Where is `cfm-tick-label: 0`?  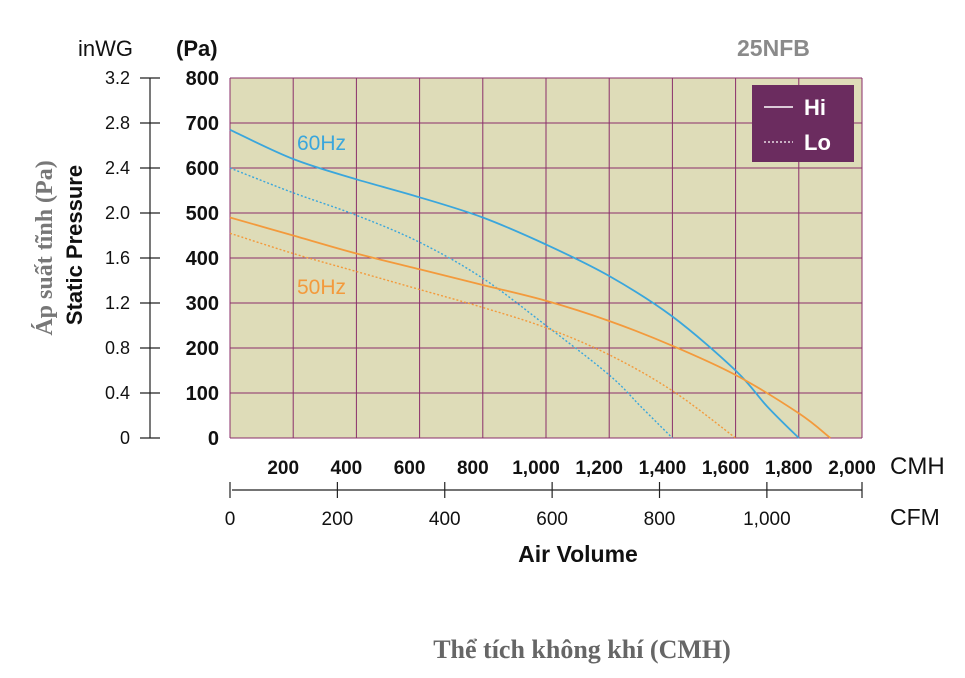
cfm-tick-label: 0 is located at coordinates (230, 519).